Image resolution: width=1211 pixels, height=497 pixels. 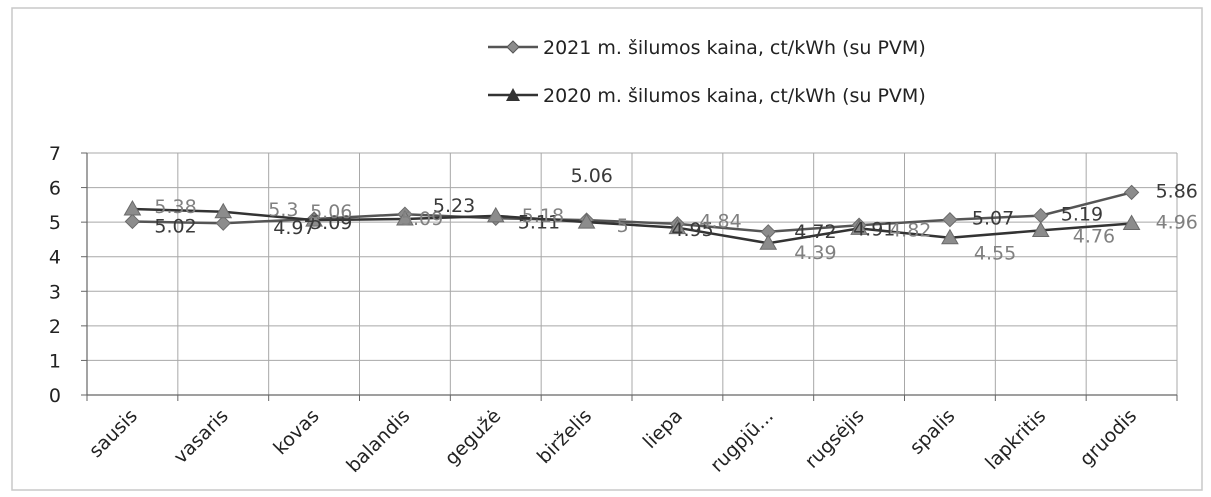 I want to click on data-label: 5.02, so click(x=175, y=226).